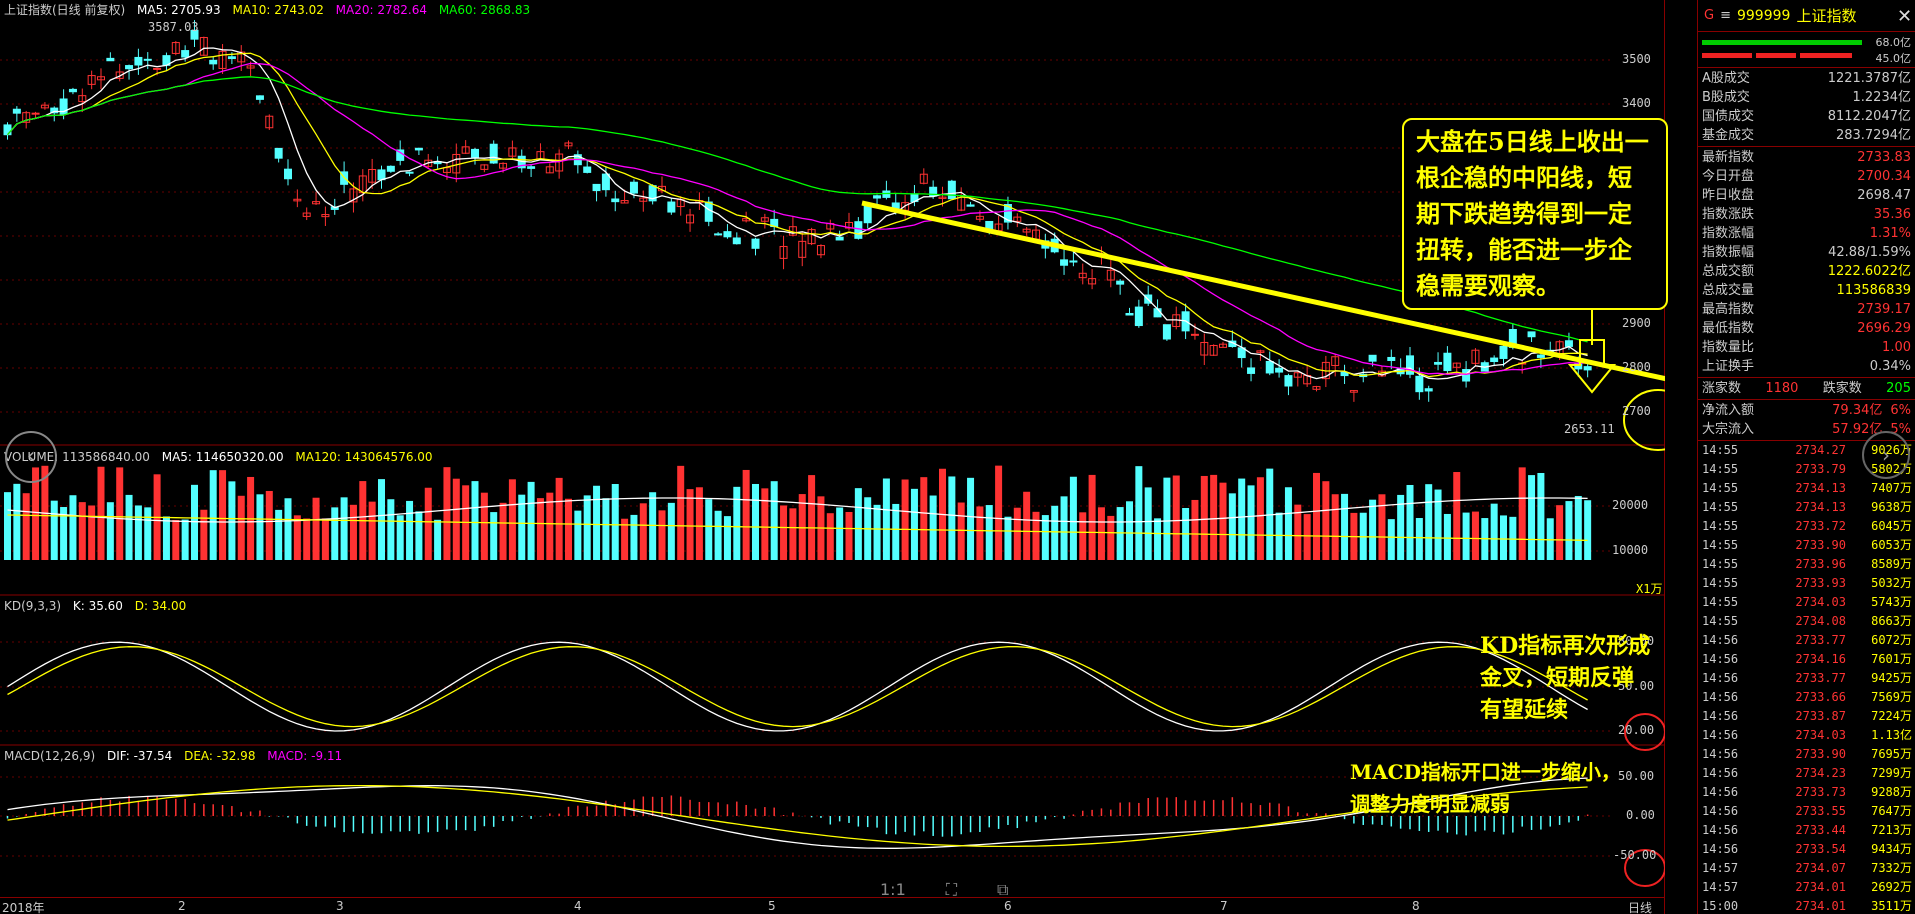 The image size is (1915, 914). Describe the element at coordinates (1806, 792) in the screenshot. I see `tick-row: 14:56 2733.73 9288万` at that location.